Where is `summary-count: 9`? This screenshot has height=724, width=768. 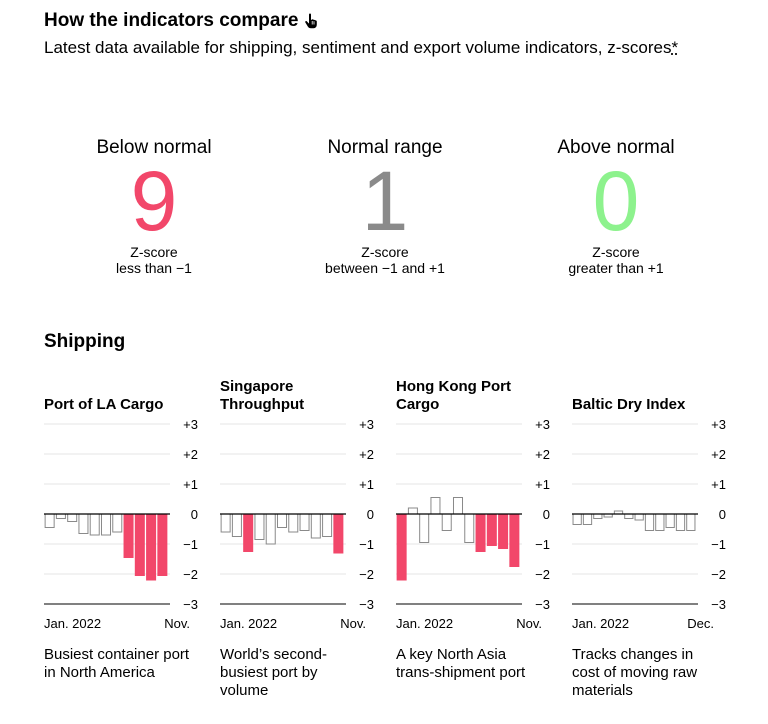
summary-count: 9 is located at coordinates (154, 201).